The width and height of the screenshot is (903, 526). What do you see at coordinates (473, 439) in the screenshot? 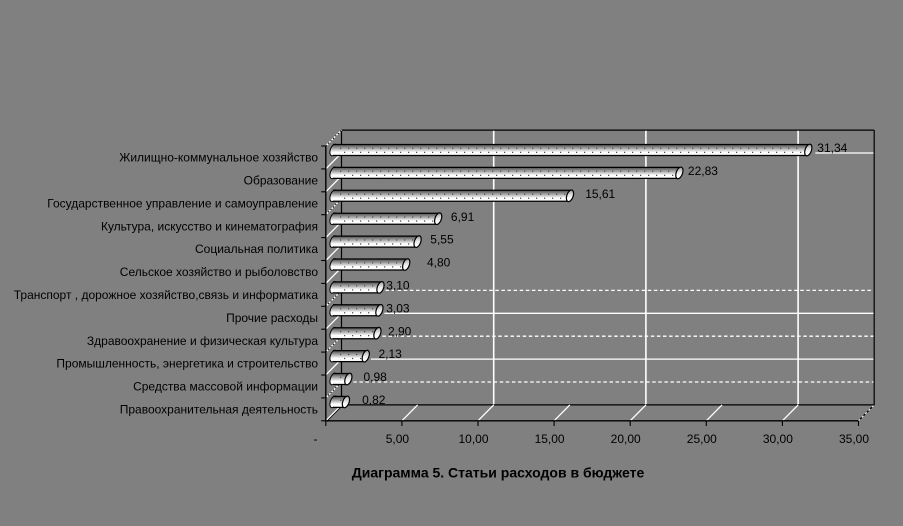
I see `svg-text: 10,00` at bounding box center [473, 439].